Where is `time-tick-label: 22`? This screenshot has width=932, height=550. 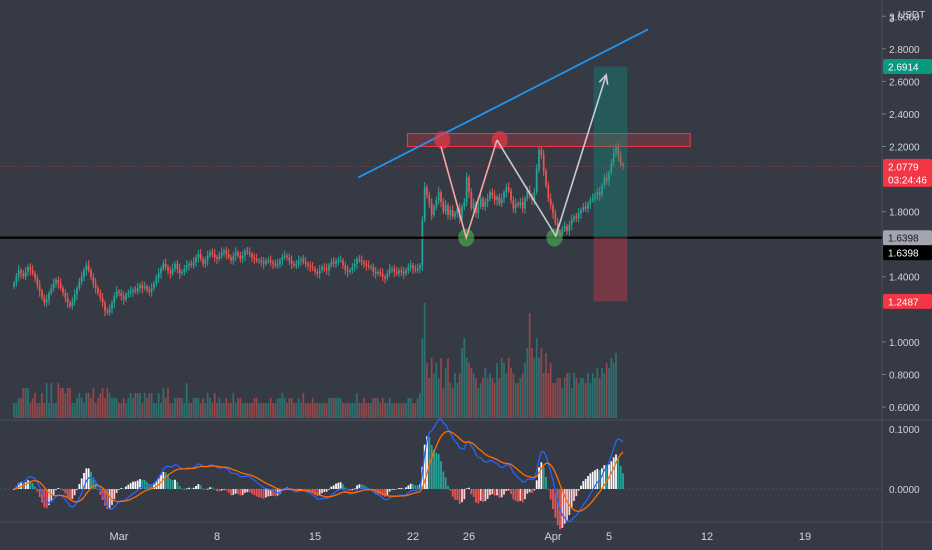 time-tick-label: 22 is located at coordinates (413, 537).